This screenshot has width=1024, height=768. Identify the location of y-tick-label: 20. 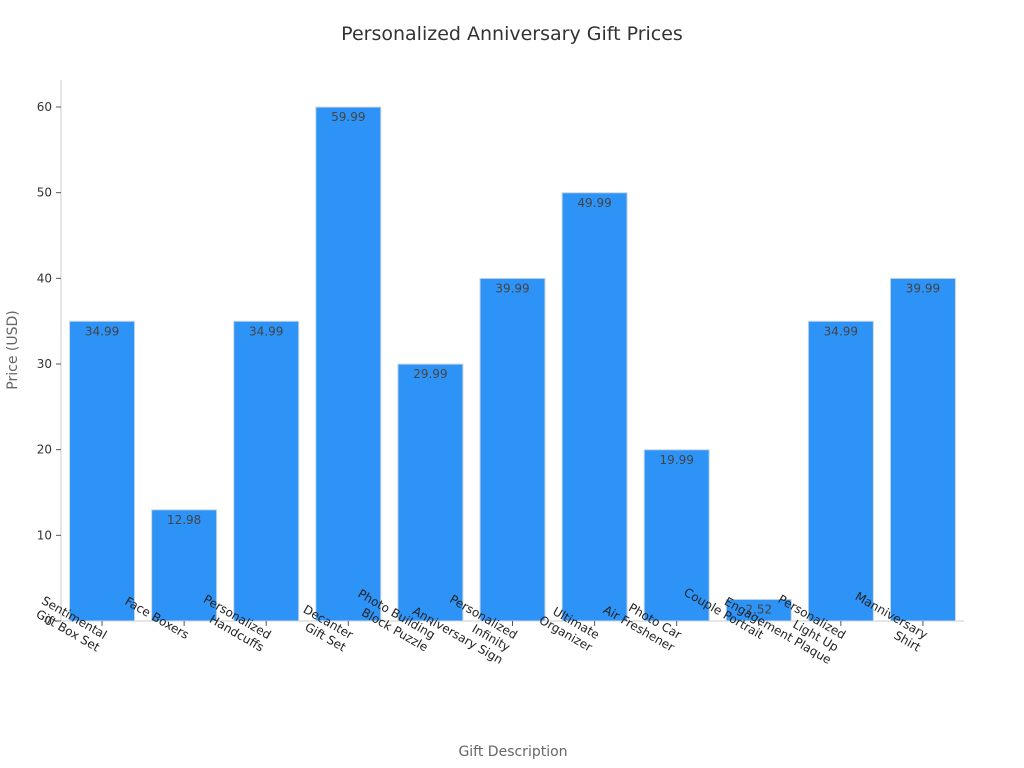
(44, 450).